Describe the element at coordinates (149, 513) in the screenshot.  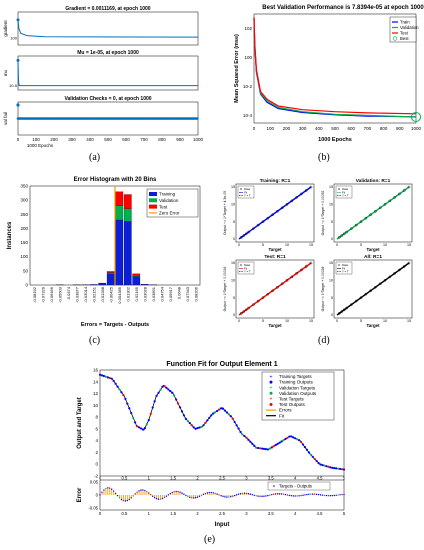
I see `x-tick-label: 1` at that location.